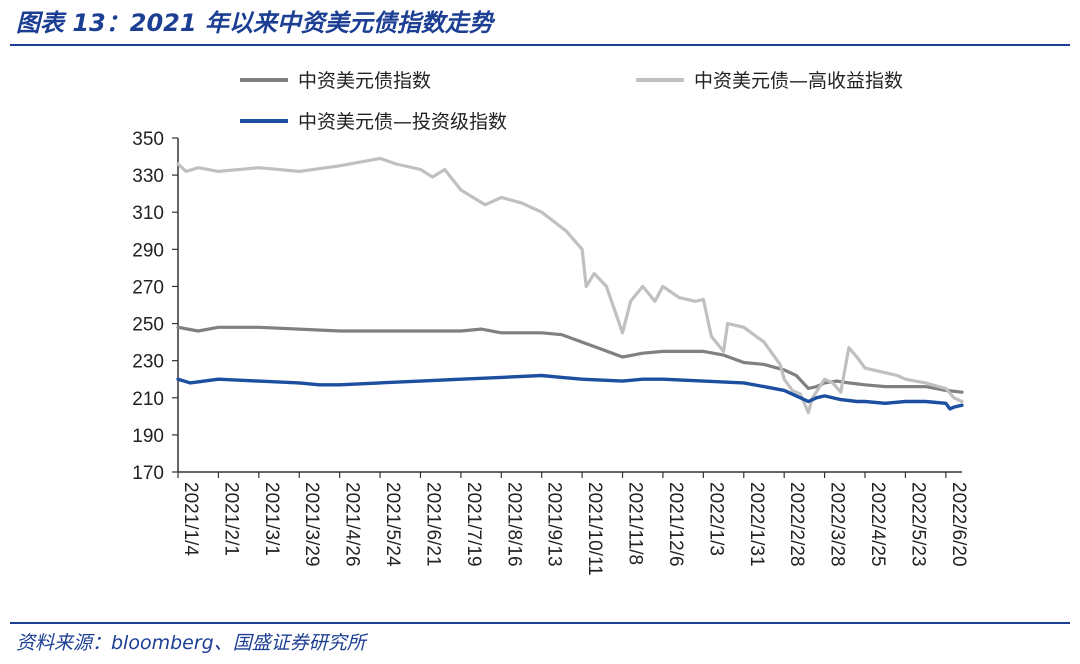 This screenshot has width=1080, height=664. Describe the element at coordinates (594, 529) in the screenshot. I see `x-tick-label: 2021/10/11` at that location.